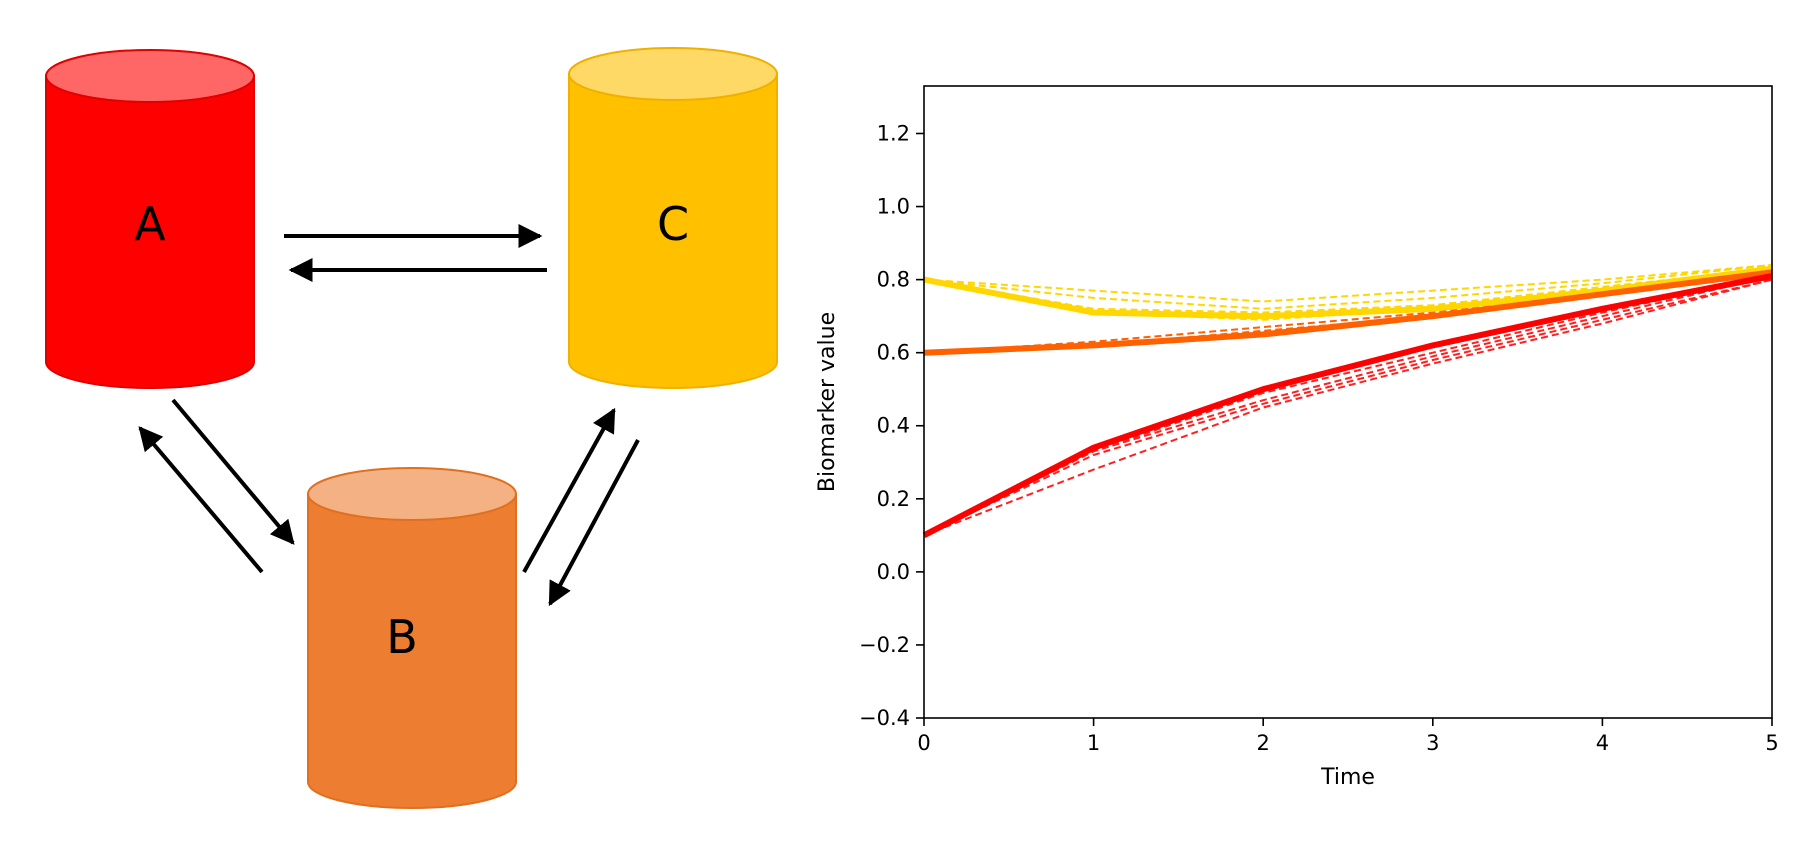 The image size is (1814, 859). I want to click on node-c-cylinder: C, so click(673, 218).